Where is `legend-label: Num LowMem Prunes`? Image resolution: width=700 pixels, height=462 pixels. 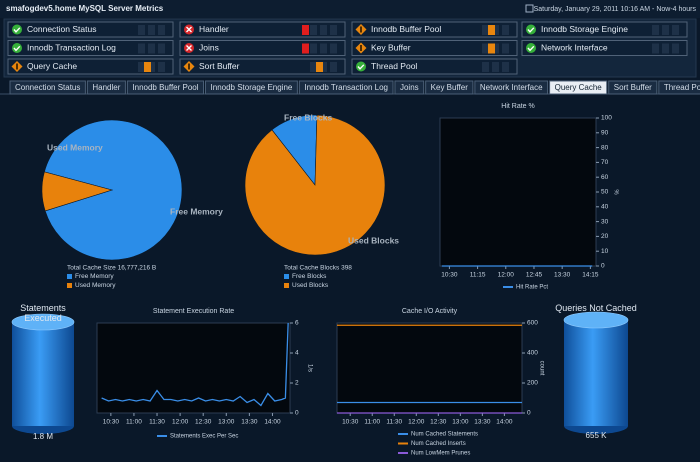
legend-label: Num LowMem Prunes is located at coordinates (440, 454).